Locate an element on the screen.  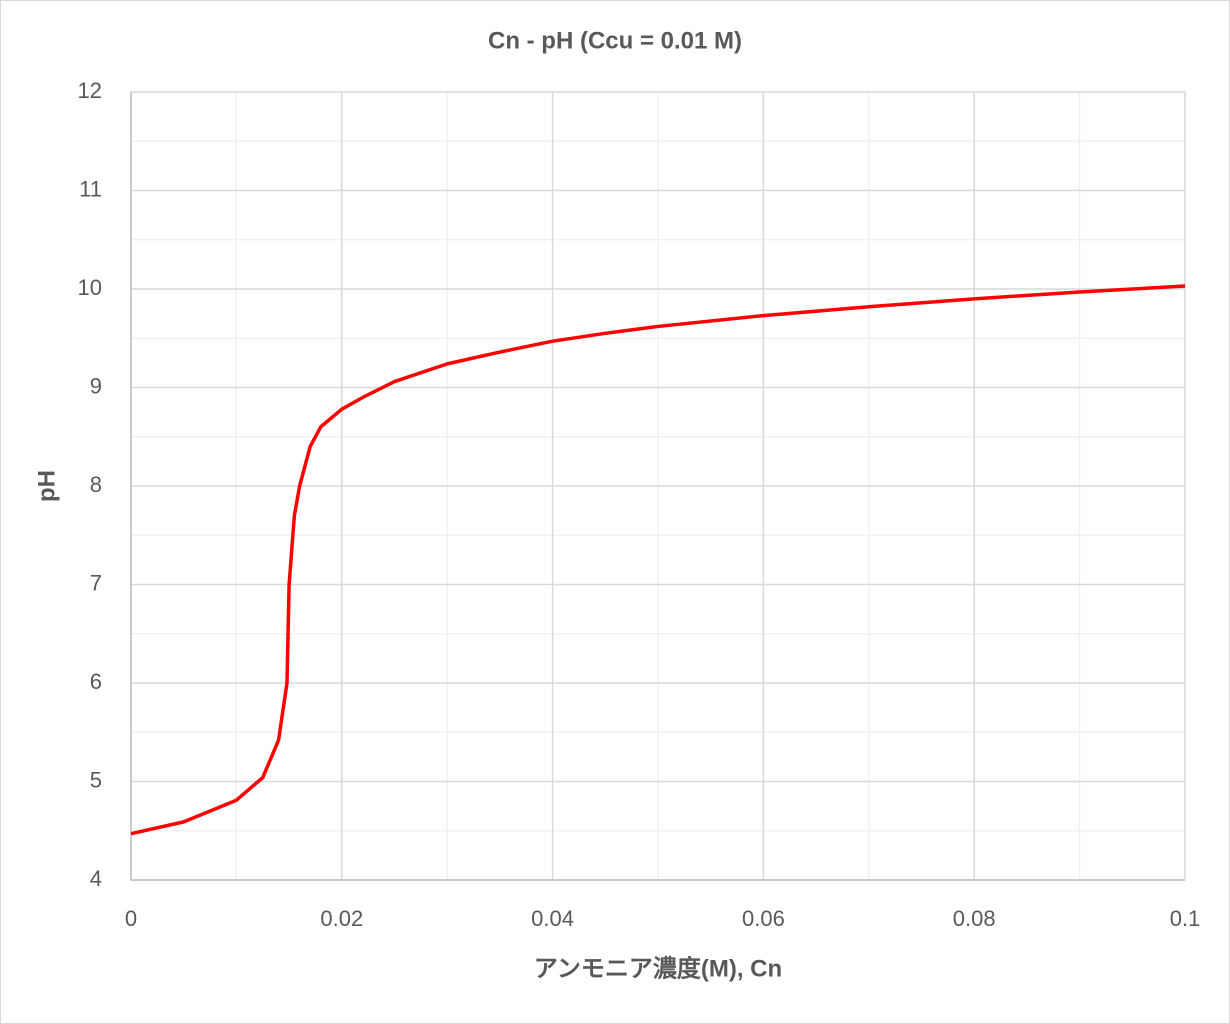
y-tick-label: 8 is located at coordinates (96, 484).